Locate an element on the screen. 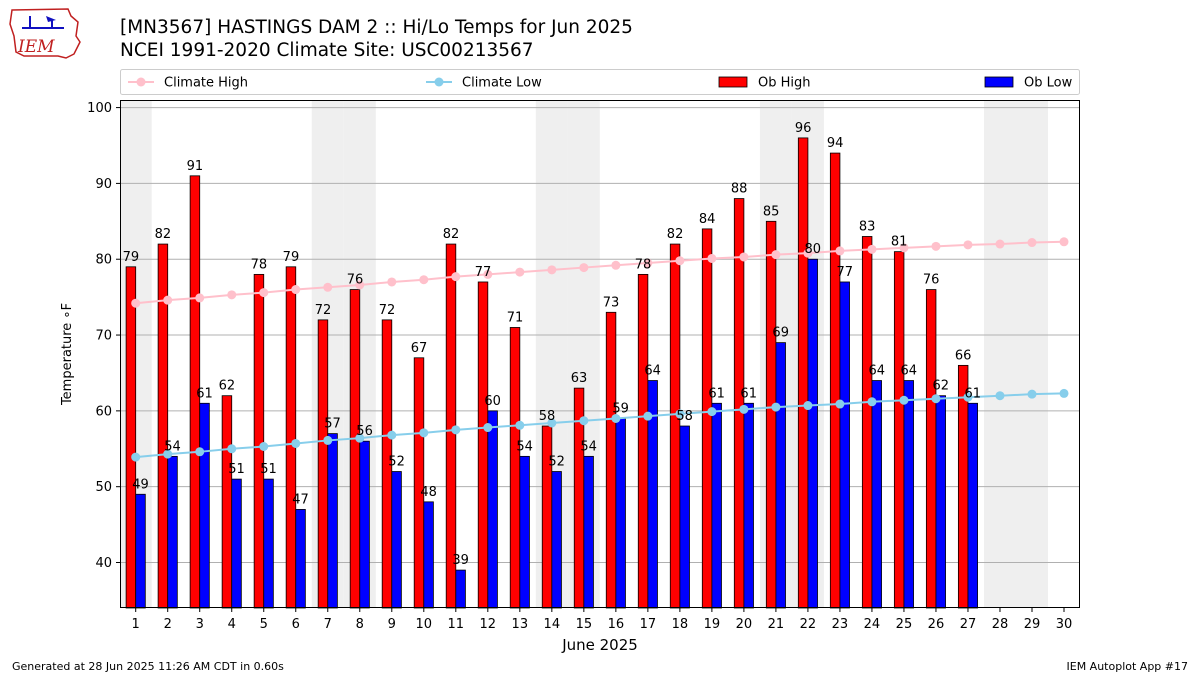 This screenshot has width=1200, height=675. x-tick-label: 18 is located at coordinates (680, 624).